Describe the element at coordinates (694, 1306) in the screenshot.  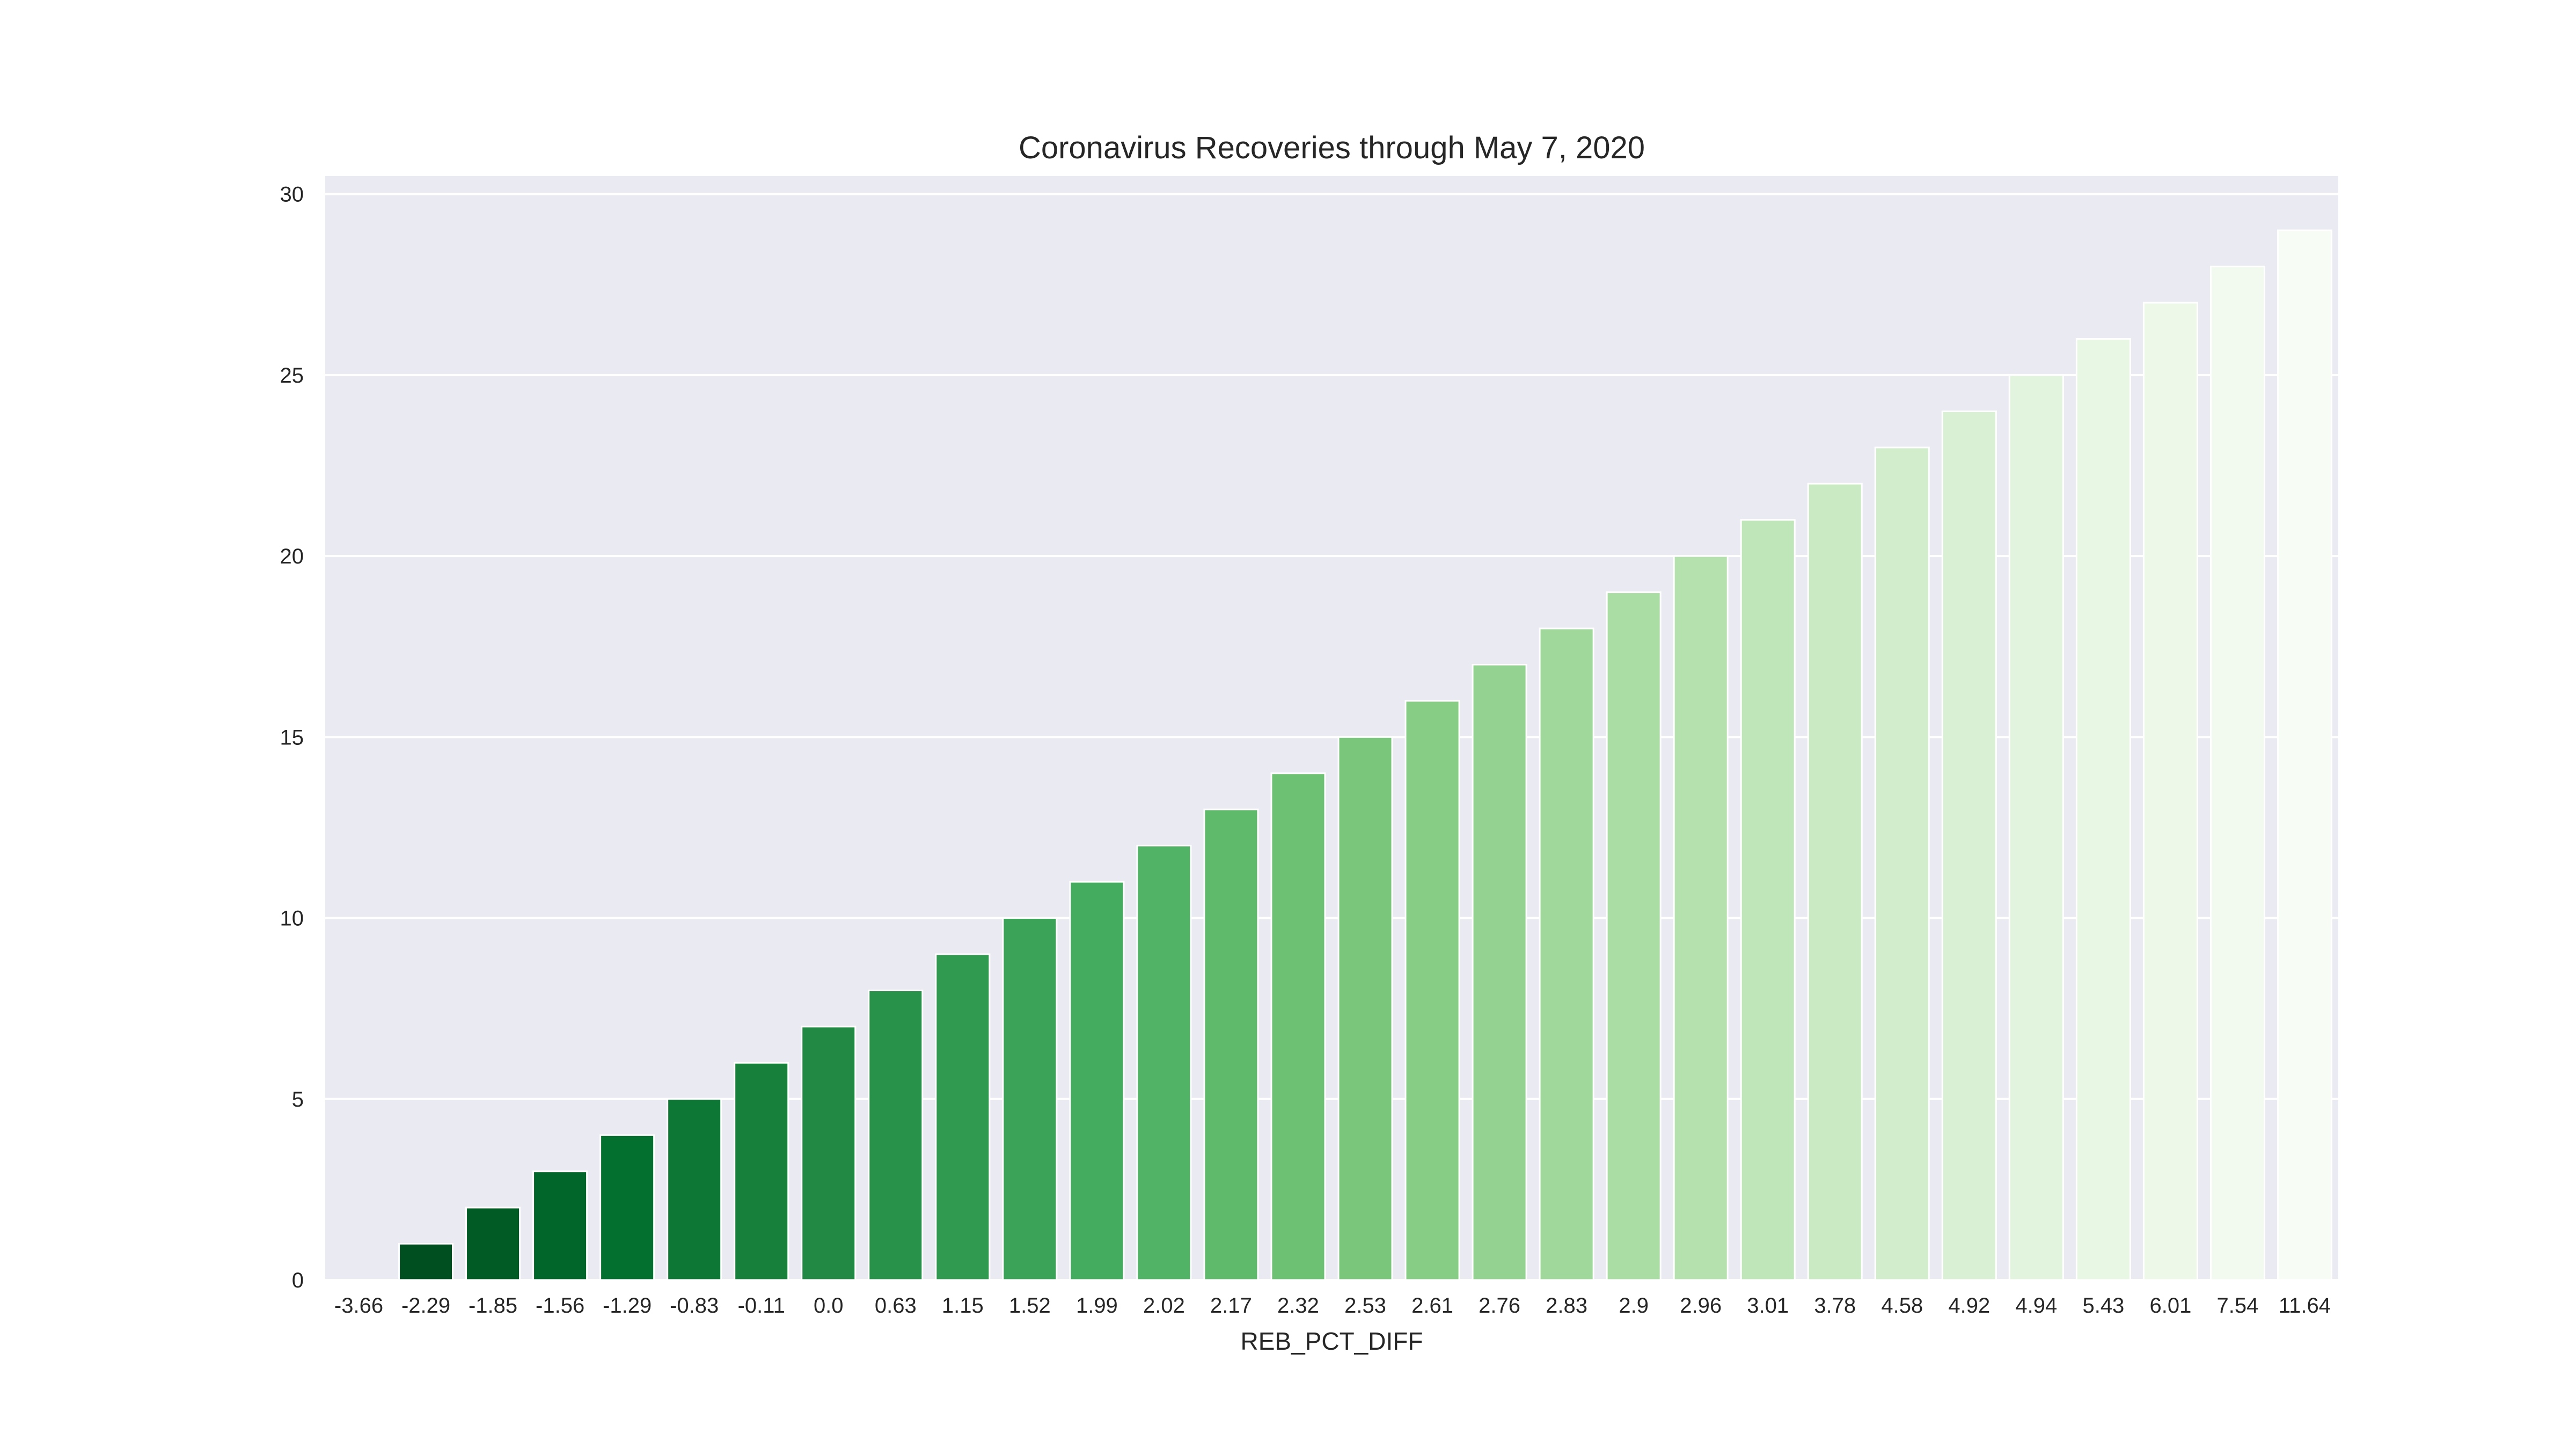
I see `x-tick-label: -0.83` at that location.